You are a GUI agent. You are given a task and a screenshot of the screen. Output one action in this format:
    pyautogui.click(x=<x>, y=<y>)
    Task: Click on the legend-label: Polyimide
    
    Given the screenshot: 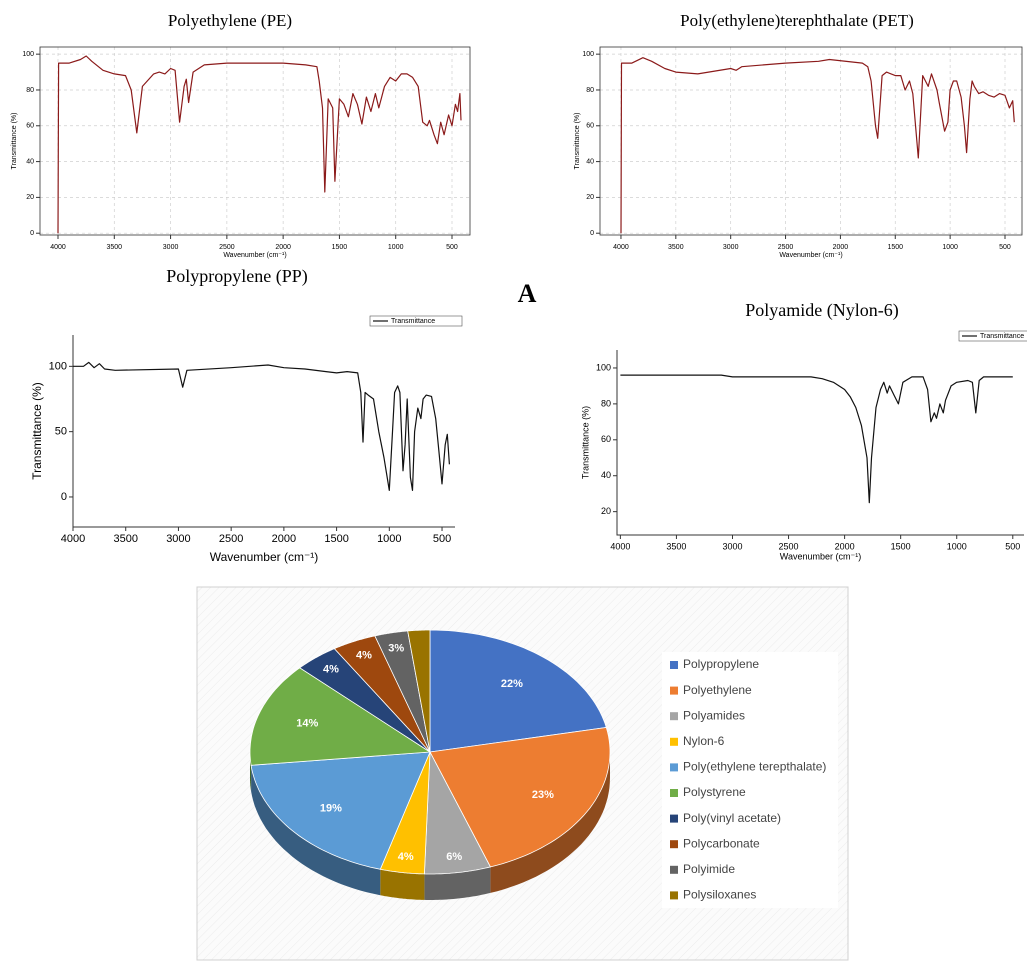 What is the action you would take?
    pyautogui.click(x=709, y=869)
    